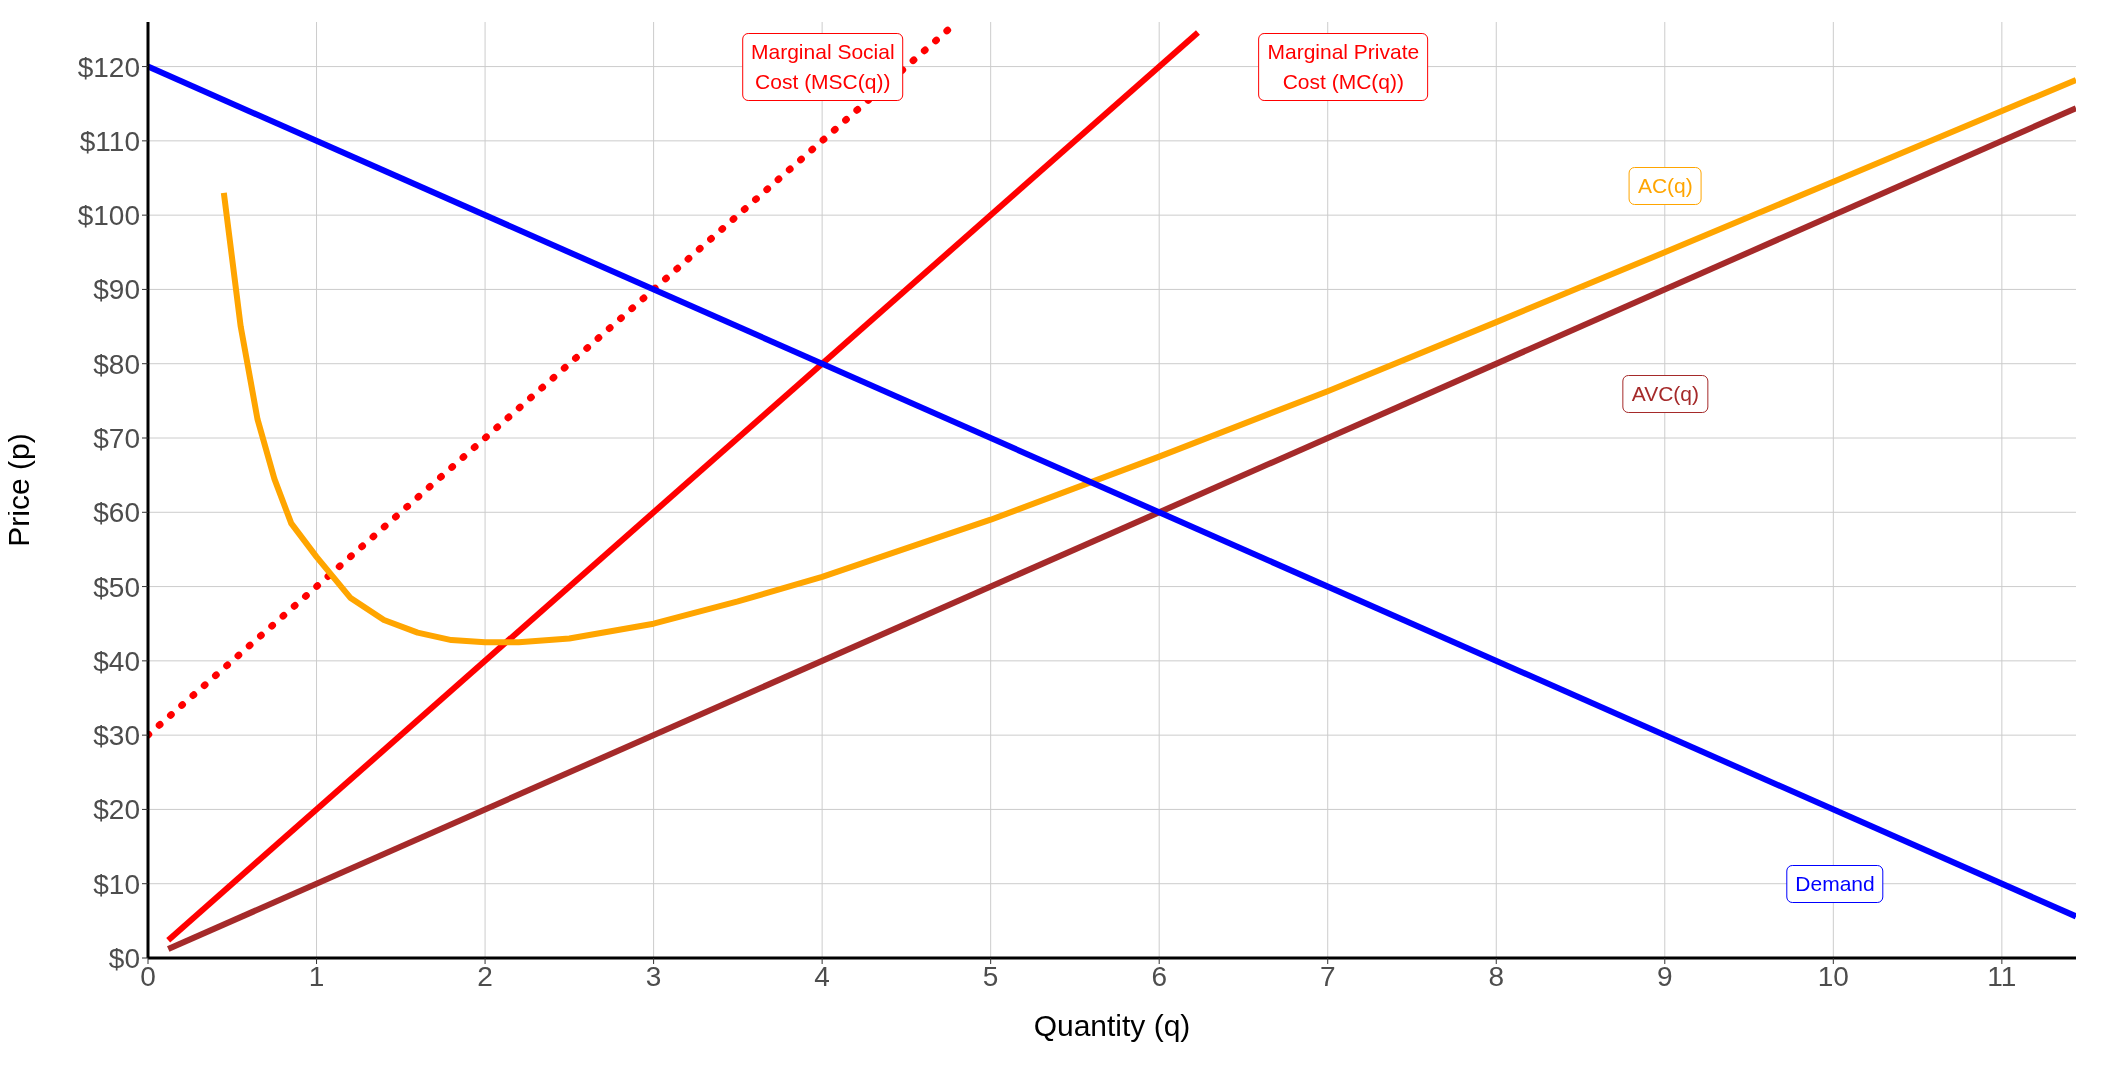  Describe the element at coordinates (124, 958) in the screenshot. I see `y-tick-label: $0` at that location.